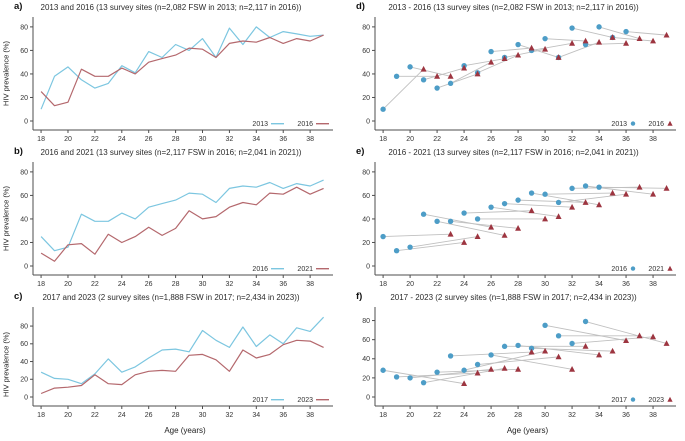 The height and width of the screenshot is (441, 685). Describe the element at coordinates (176, 363) in the screenshot. I see `chart-c: 18 20 22 24 26 28 30 32 34 36 38 0 20 40 60 80 2023 2017` at that location.